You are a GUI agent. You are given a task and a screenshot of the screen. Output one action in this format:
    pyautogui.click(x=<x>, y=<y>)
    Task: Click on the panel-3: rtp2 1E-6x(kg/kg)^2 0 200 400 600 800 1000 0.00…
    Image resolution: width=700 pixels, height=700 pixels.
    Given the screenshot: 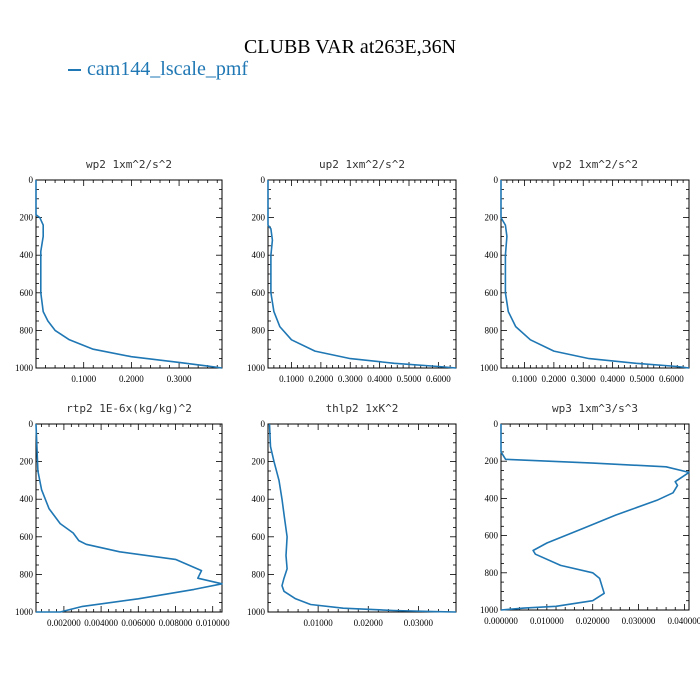 What is the action you would take?
    pyautogui.click(x=122, y=515)
    